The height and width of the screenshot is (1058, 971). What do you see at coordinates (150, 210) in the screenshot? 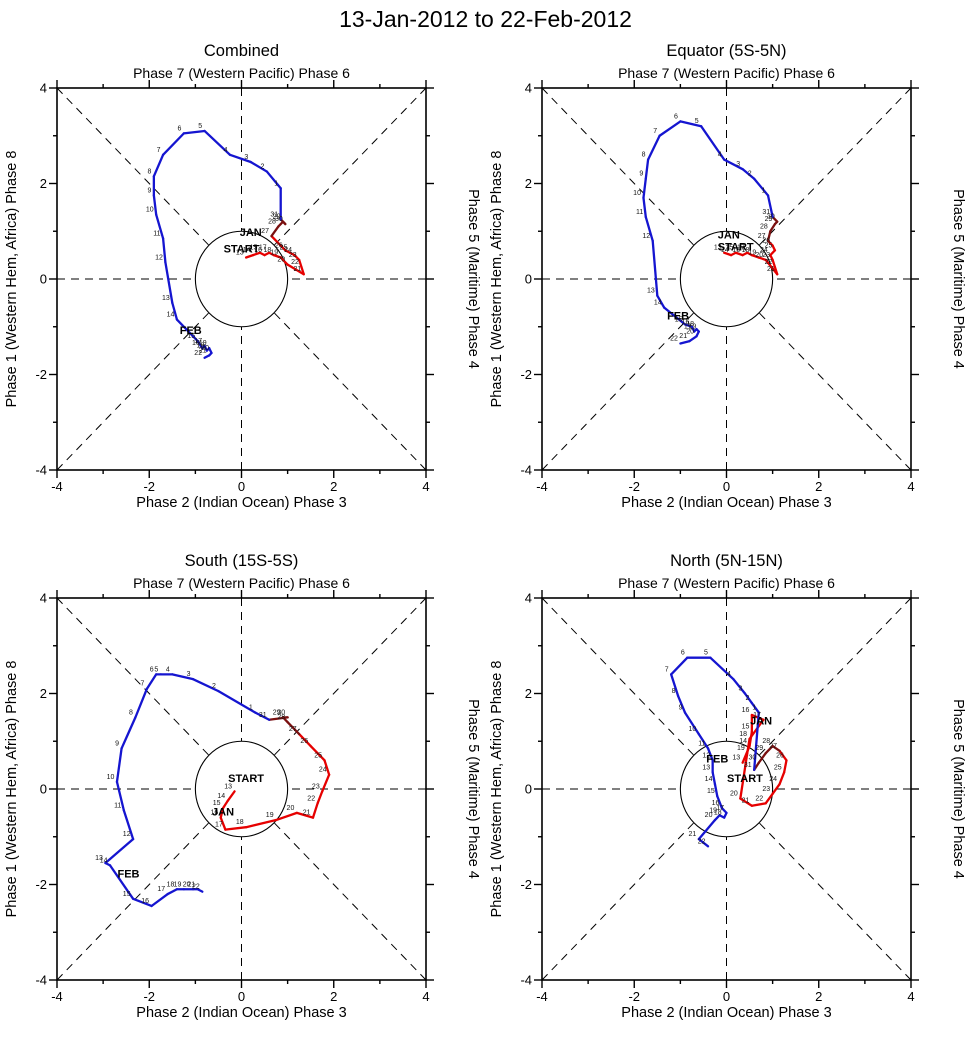
I see `svg-text: 10` at bounding box center [150, 210].